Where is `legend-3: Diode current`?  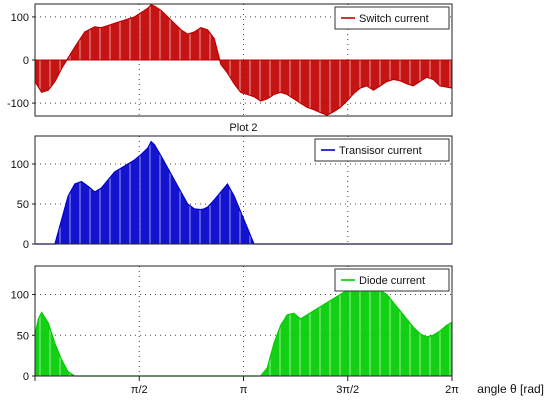 legend-3: Diode current is located at coordinates (392, 280).